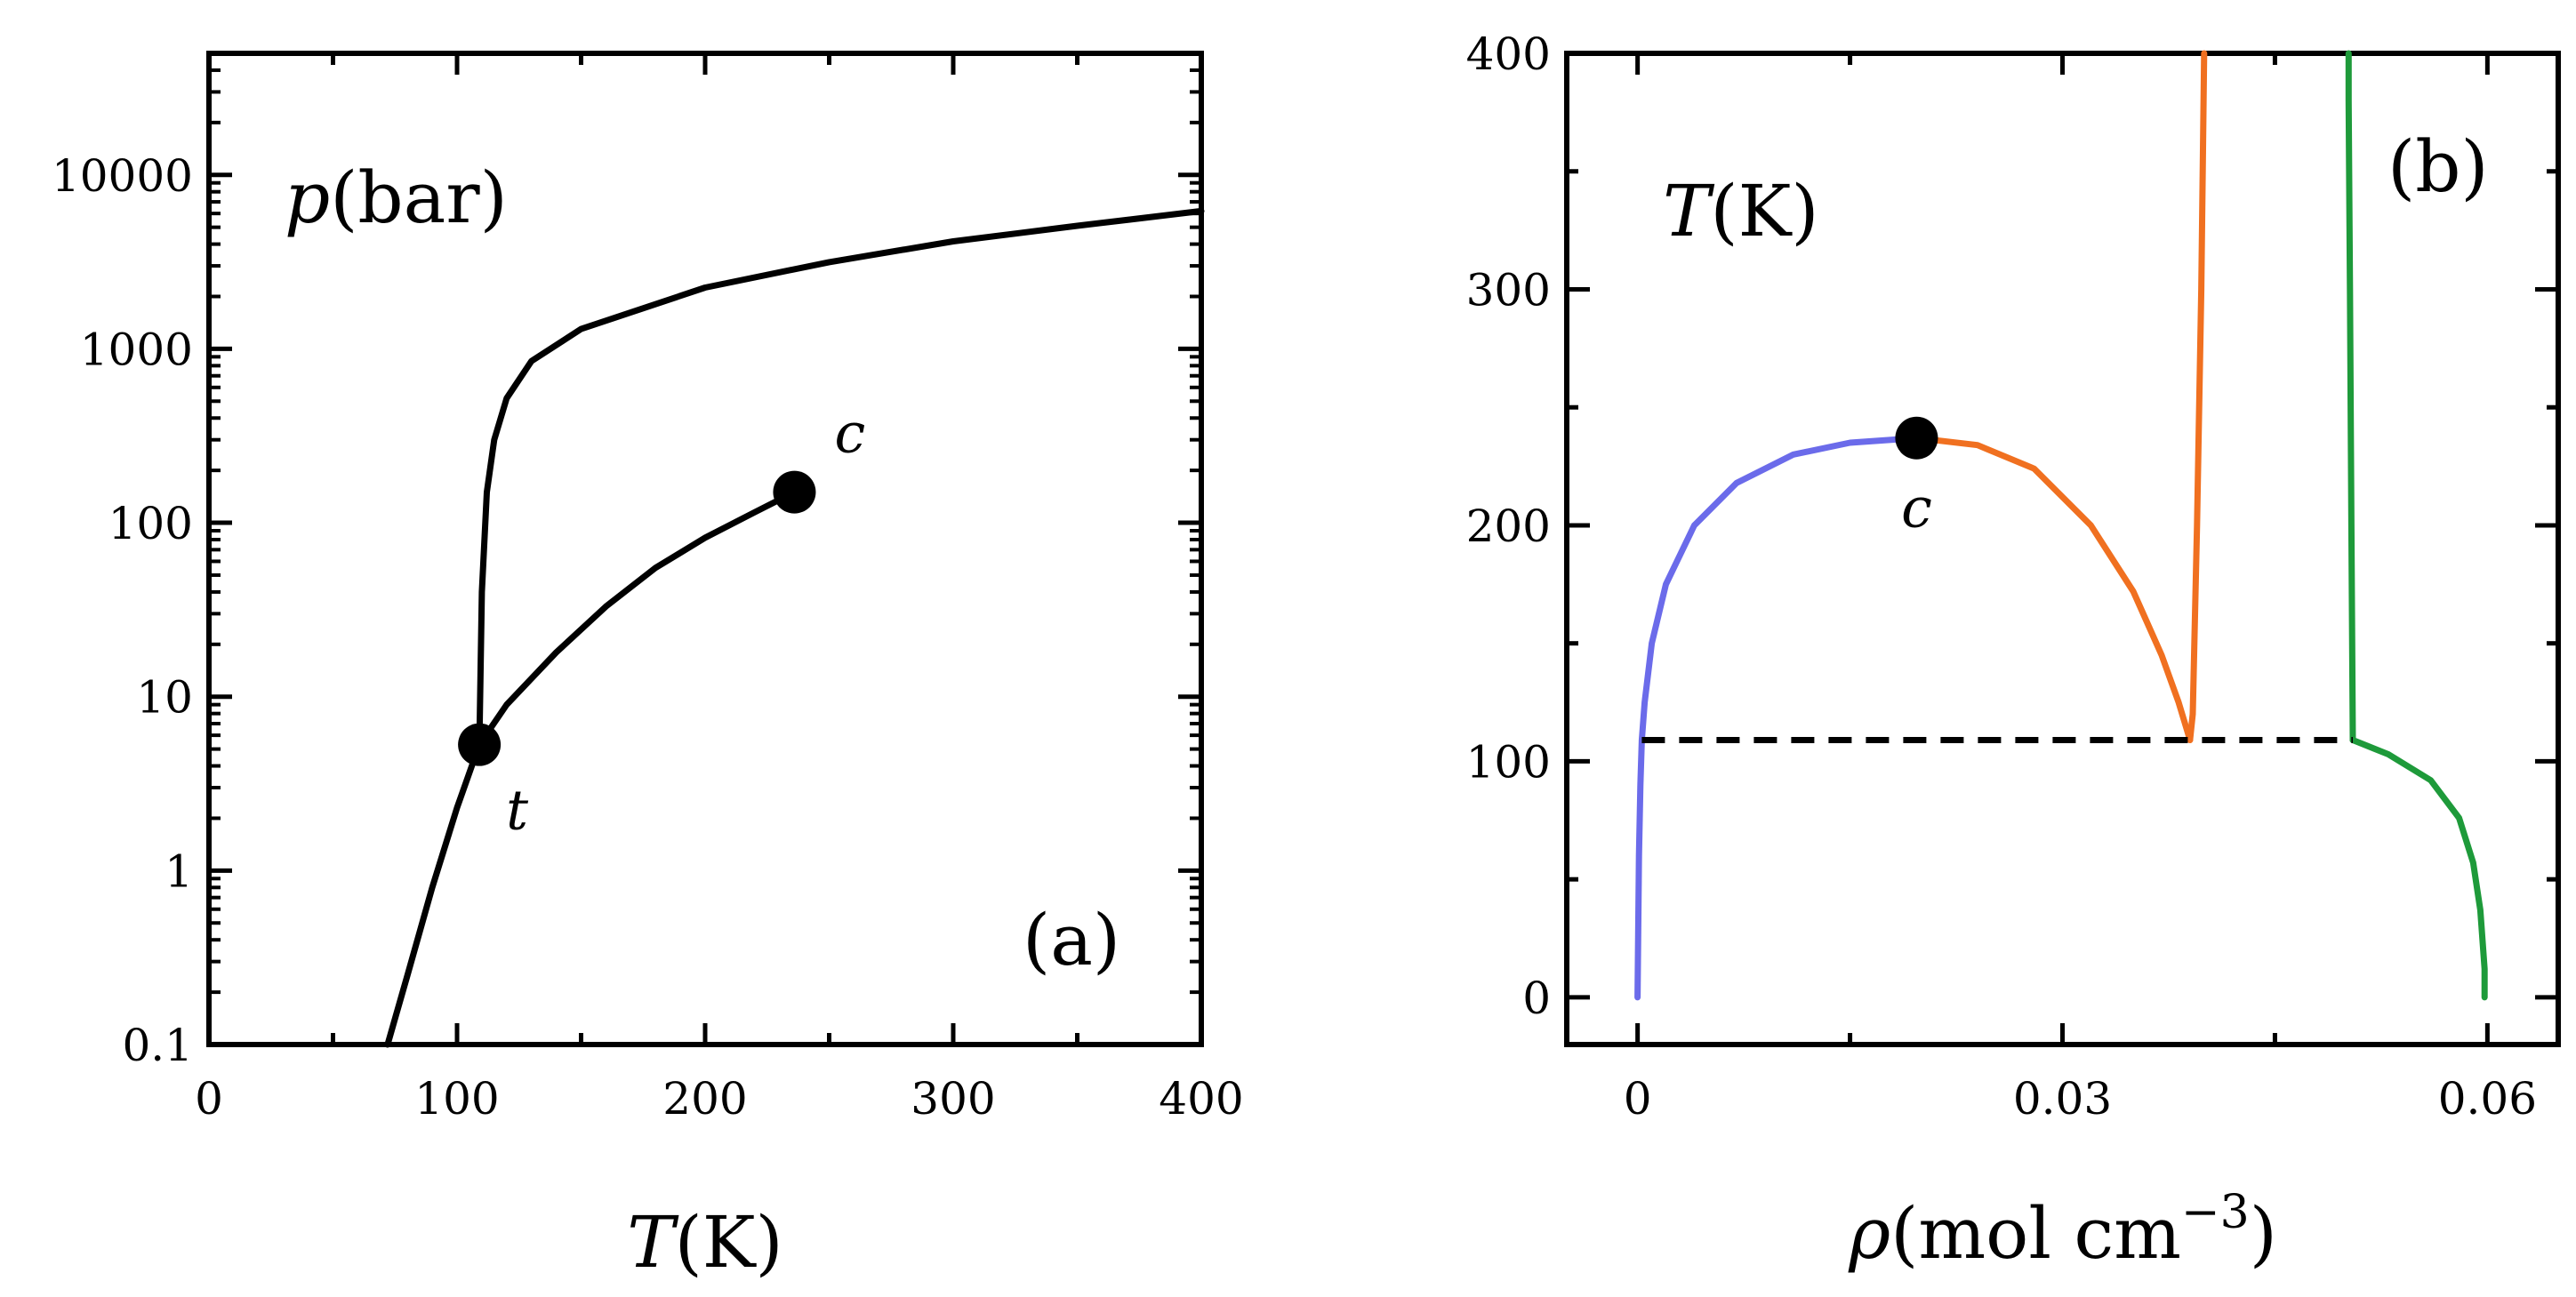 Image resolution: width=2576 pixels, height=1297 pixels. What do you see at coordinates (1508, 526) in the screenshot?
I see `panel-b-ytick-label: 200` at bounding box center [1508, 526].